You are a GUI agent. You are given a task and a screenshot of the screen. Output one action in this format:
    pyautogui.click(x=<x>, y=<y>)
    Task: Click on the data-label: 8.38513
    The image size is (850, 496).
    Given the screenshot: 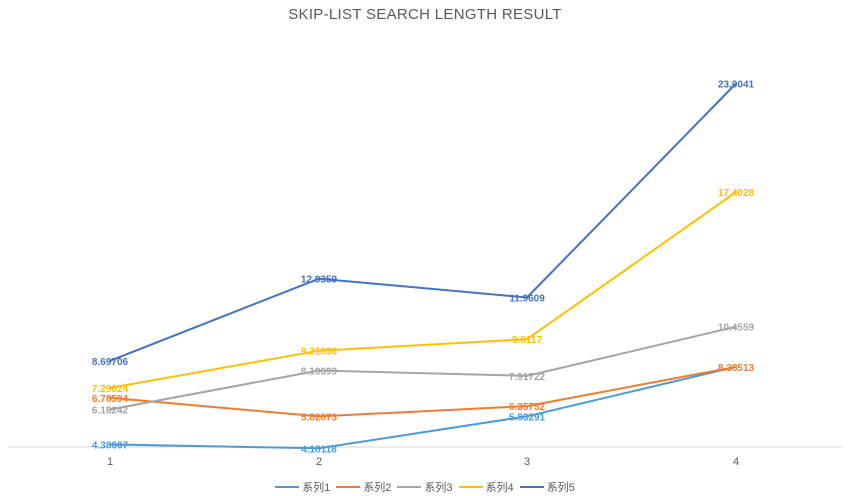 What is the action you would take?
    pyautogui.click(x=736, y=368)
    